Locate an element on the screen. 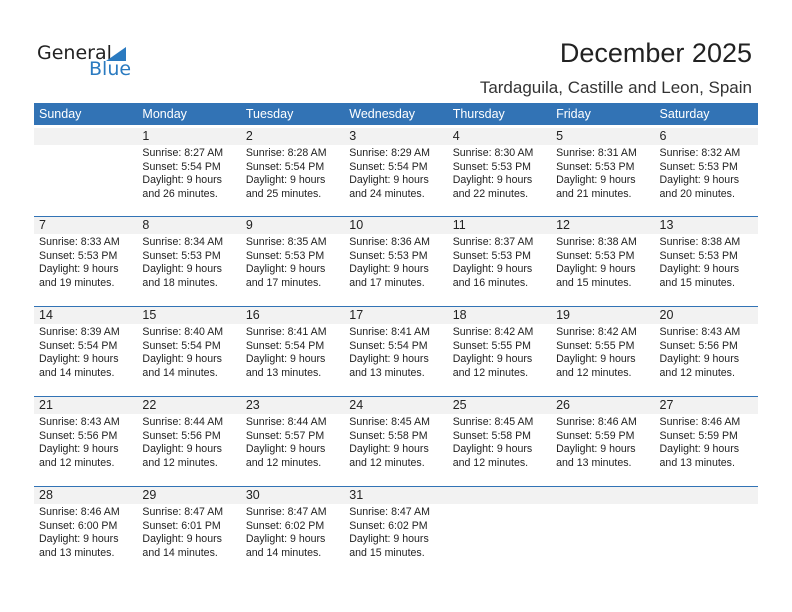 The height and width of the screenshot is (612, 792). sunset: Sunset: 6:00 PM is located at coordinates (78, 525).